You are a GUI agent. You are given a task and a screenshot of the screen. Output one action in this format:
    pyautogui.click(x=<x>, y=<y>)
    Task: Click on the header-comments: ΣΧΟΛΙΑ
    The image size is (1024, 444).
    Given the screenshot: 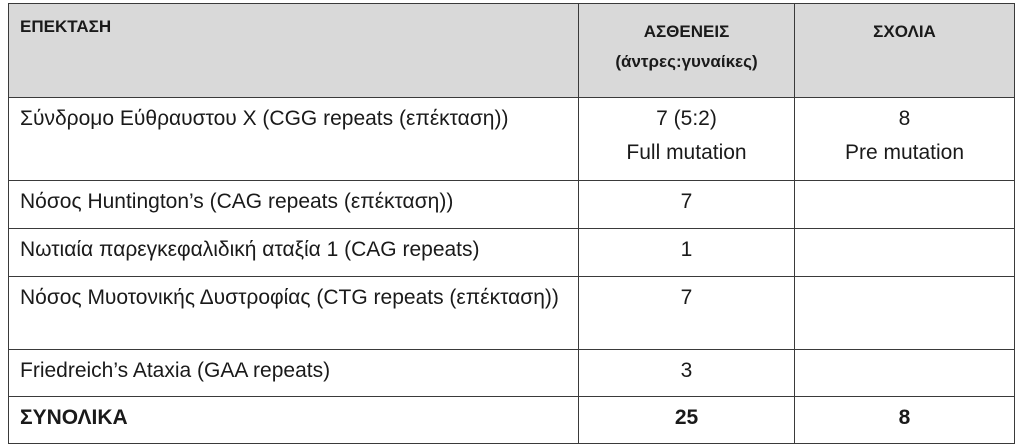 What is the action you would take?
    pyautogui.click(x=904, y=50)
    